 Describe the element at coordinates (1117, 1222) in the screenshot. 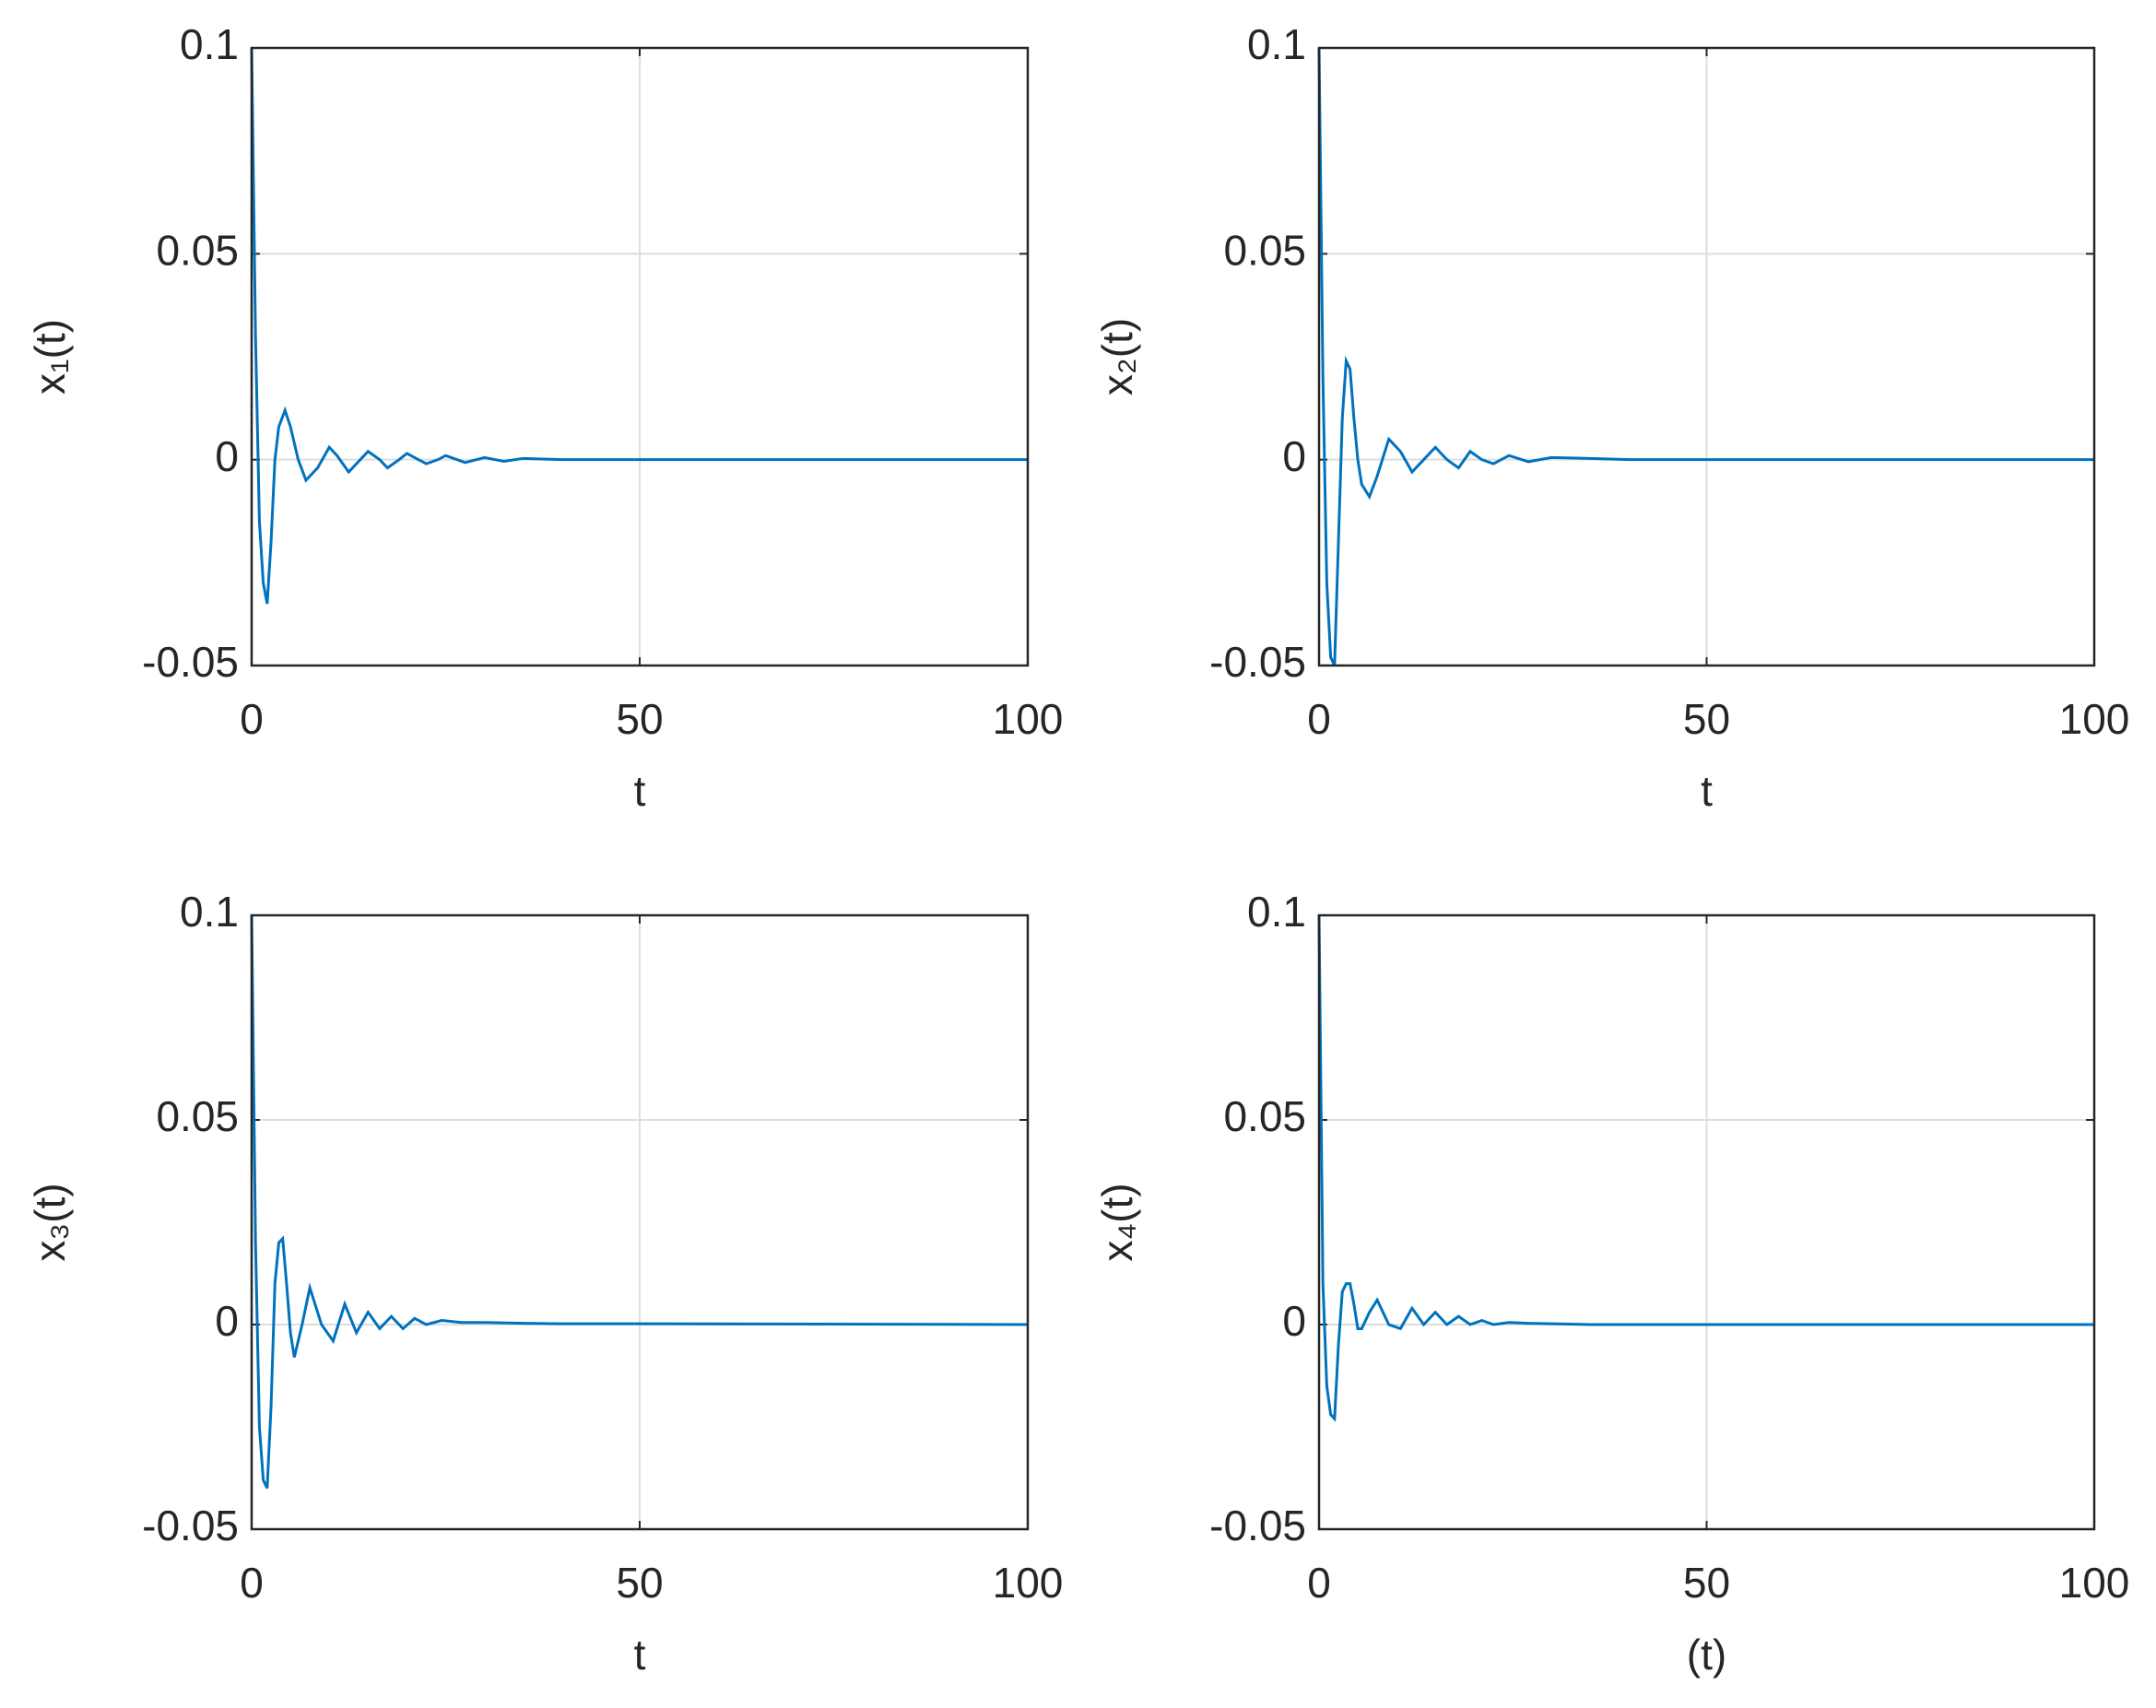

I see `y-axis-label: x₄(t)` at that location.